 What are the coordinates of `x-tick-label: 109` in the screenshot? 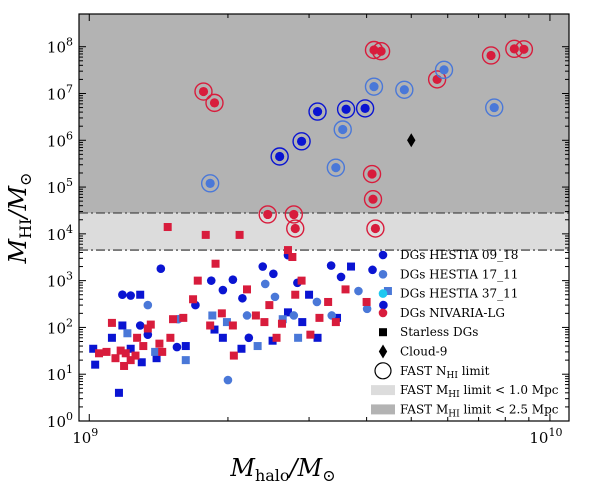 It's located at (85, 436).